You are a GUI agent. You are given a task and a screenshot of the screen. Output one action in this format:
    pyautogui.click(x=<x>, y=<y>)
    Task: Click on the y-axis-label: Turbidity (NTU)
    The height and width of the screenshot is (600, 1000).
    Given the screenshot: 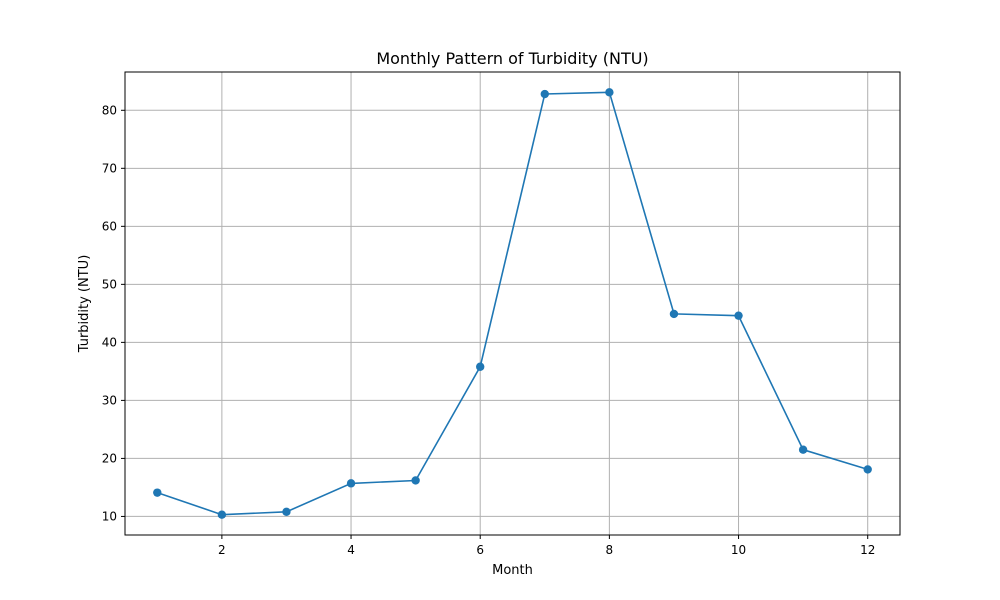 What is the action you would take?
    pyautogui.click(x=84, y=304)
    